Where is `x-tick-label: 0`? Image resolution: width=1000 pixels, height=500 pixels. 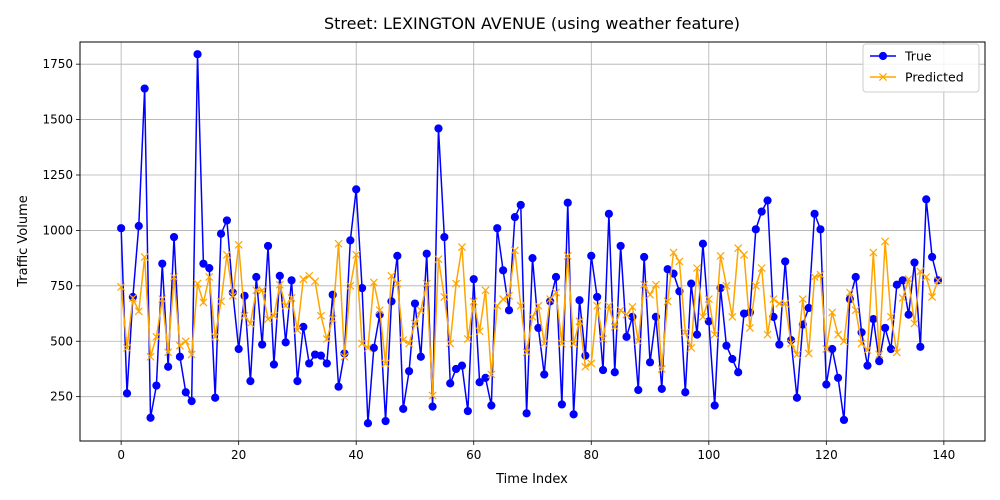 x-tick-label: 0 is located at coordinates (121, 455).